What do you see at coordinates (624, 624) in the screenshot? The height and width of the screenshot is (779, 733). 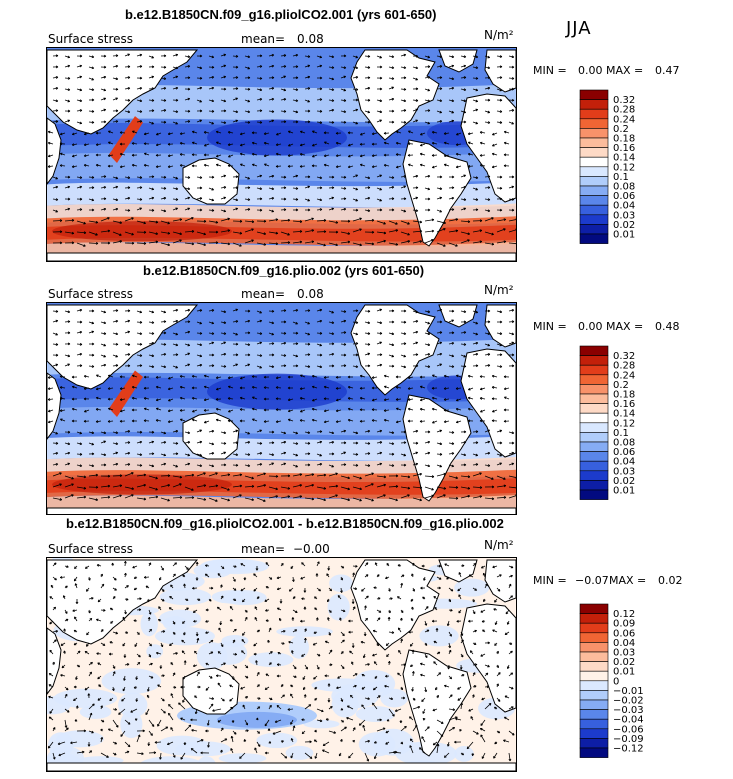 I see `colorbar-tick-label: 0.09` at bounding box center [624, 624].